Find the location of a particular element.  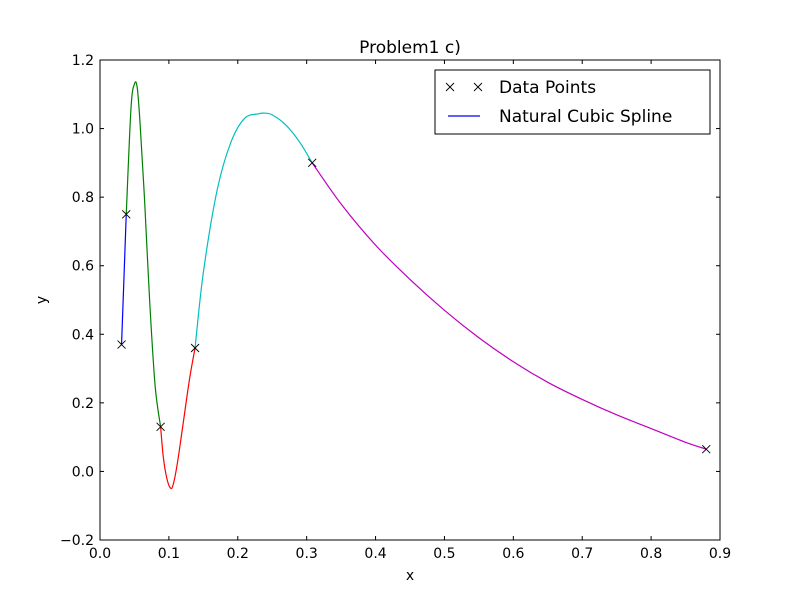

legend-entry: Data Points is located at coordinates (520, 88).